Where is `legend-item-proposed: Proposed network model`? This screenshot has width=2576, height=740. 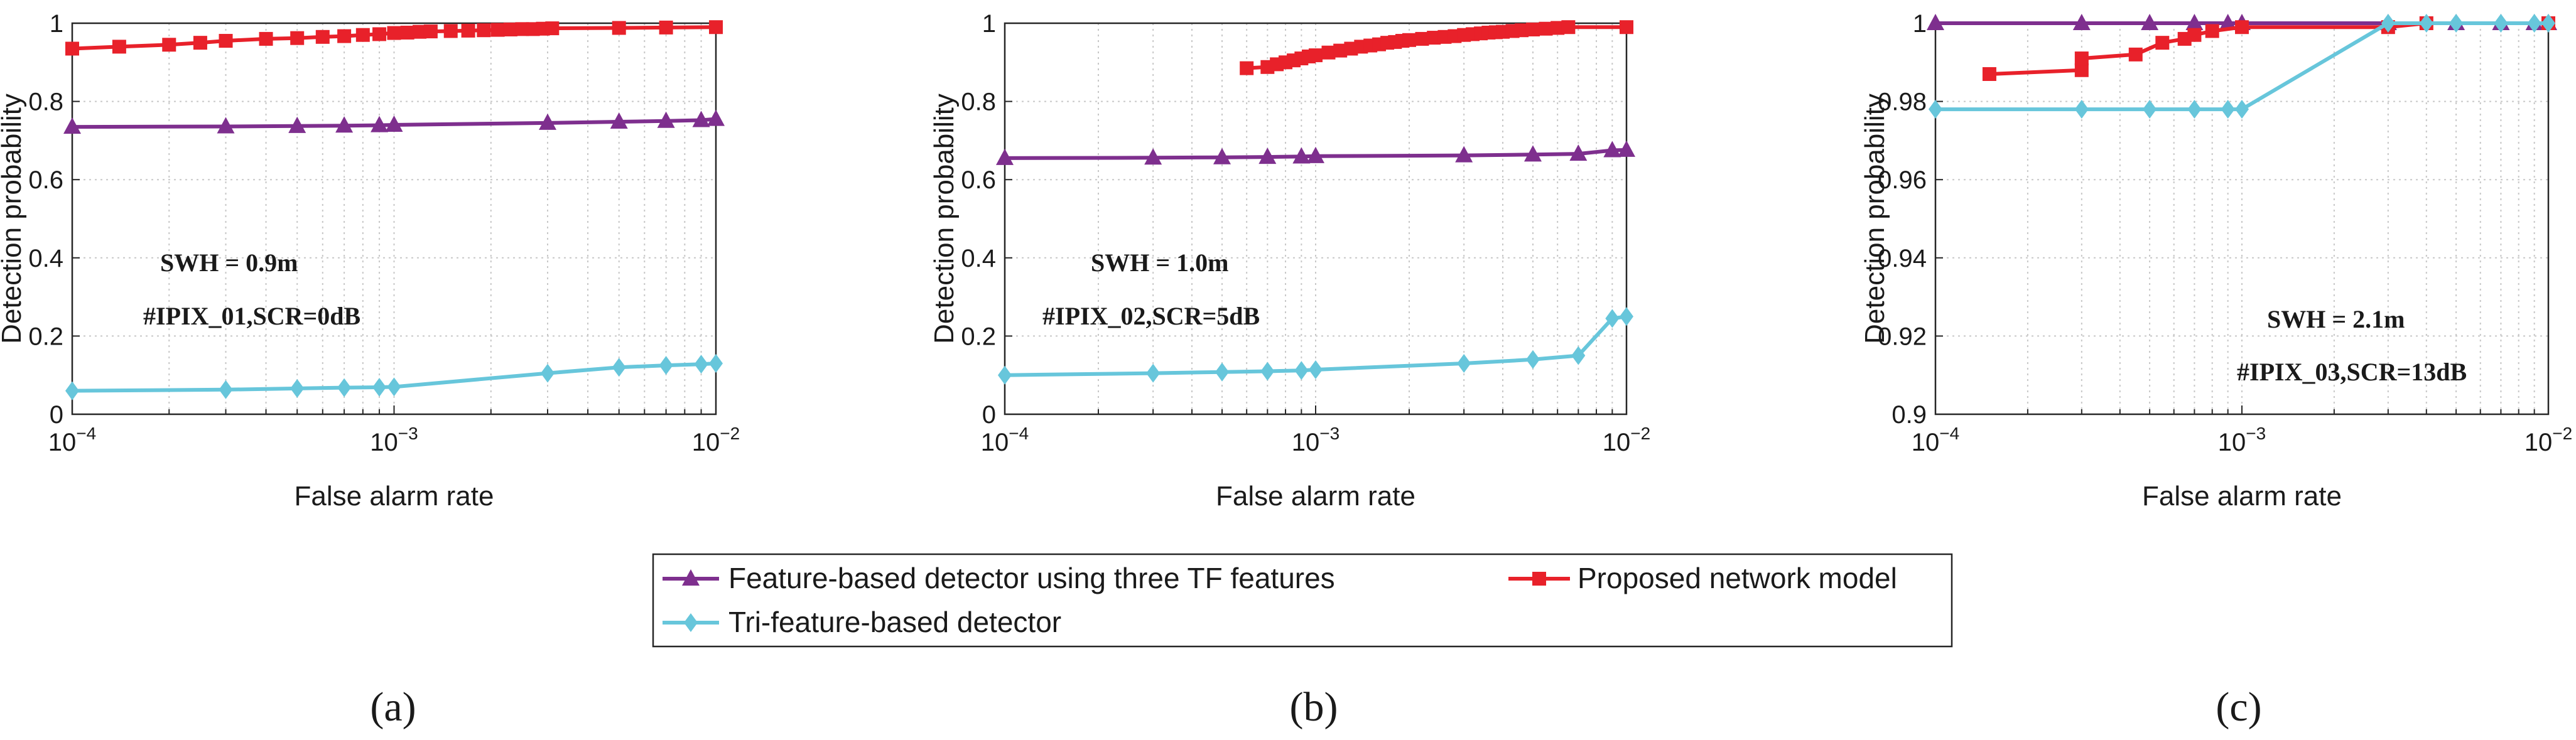
legend-item-proposed: Proposed network model is located at coordinates (1702, 578).